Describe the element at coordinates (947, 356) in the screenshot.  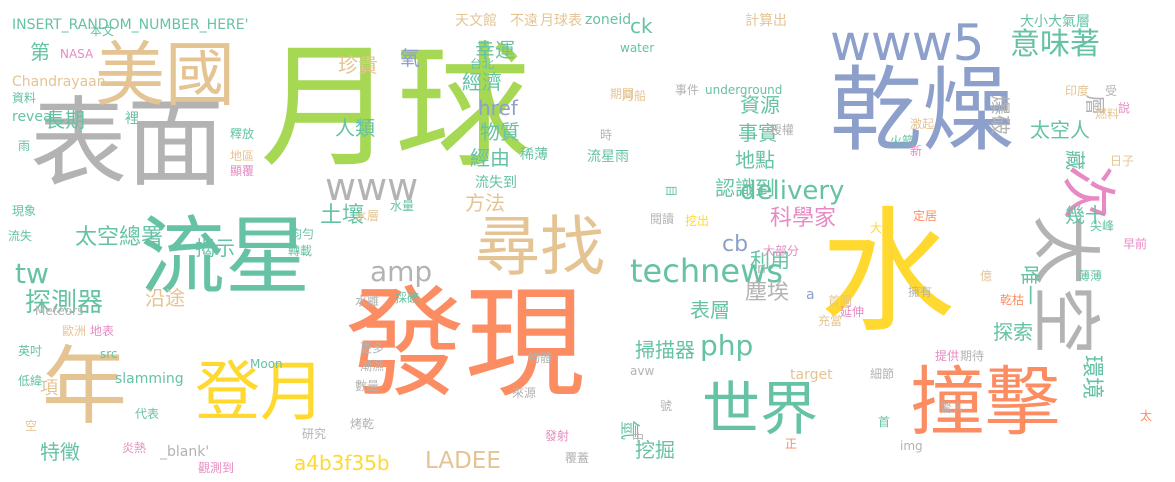
I see `cloud-word: 提供` at that location.